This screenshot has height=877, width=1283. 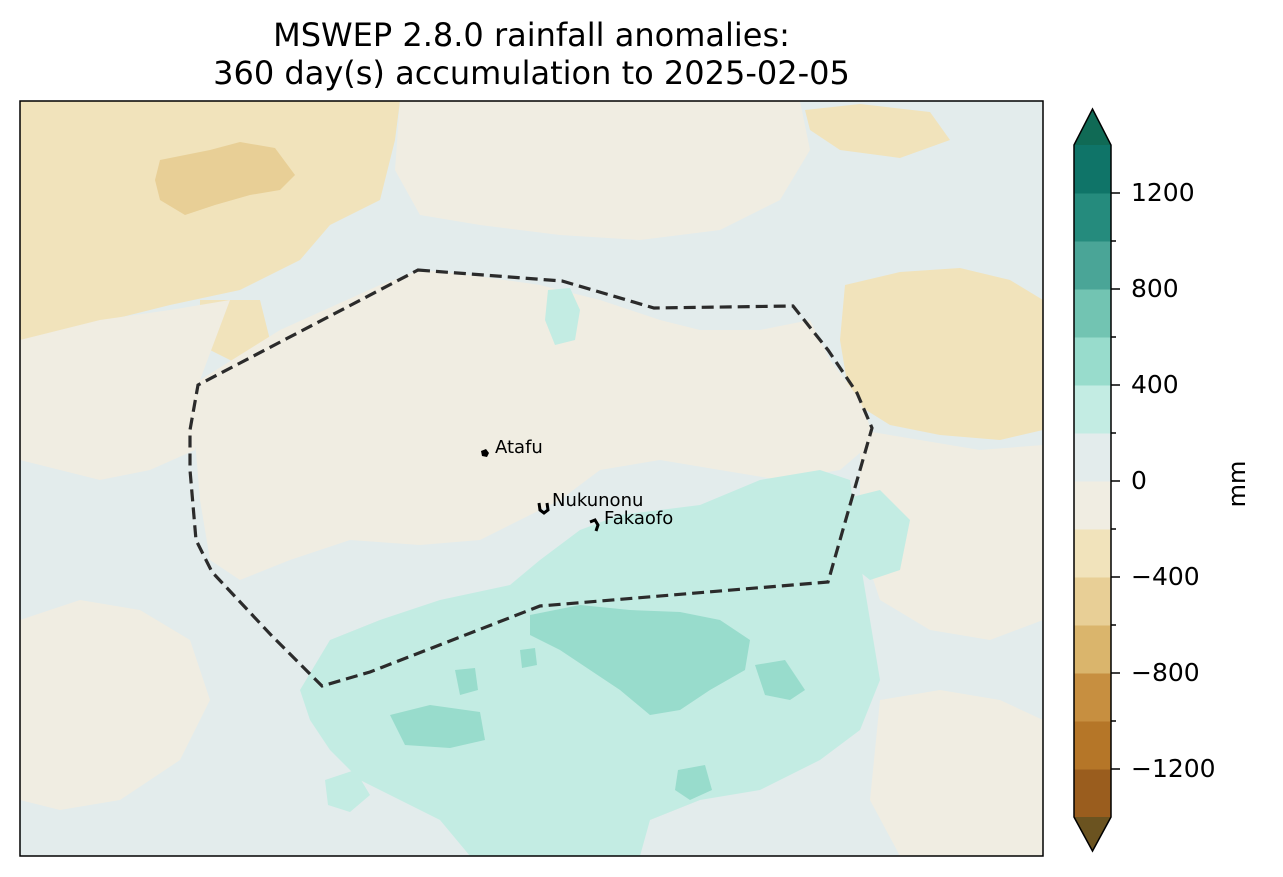 I want to click on dry-region-northeast, so click(x=941, y=354).